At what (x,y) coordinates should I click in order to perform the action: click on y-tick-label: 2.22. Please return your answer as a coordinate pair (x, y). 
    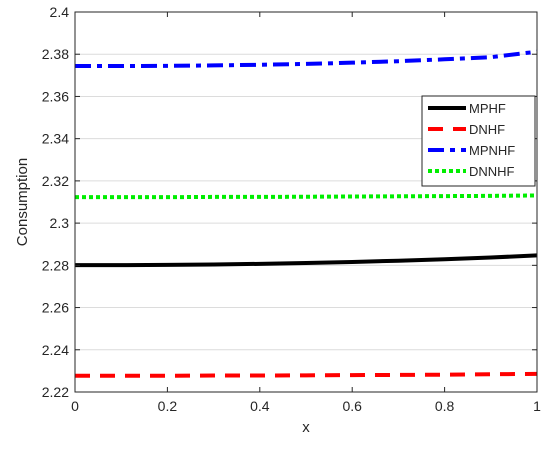
    Looking at the image, I should click on (55, 392).